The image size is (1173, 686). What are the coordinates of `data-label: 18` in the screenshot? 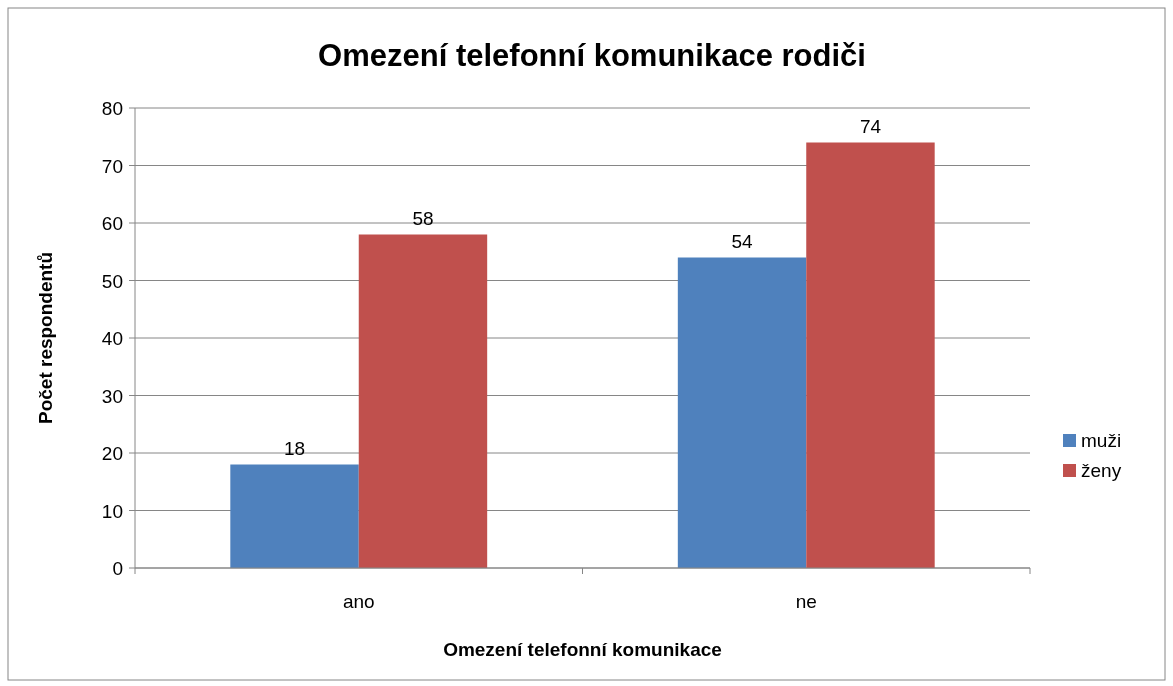 It's located at (294, 448).